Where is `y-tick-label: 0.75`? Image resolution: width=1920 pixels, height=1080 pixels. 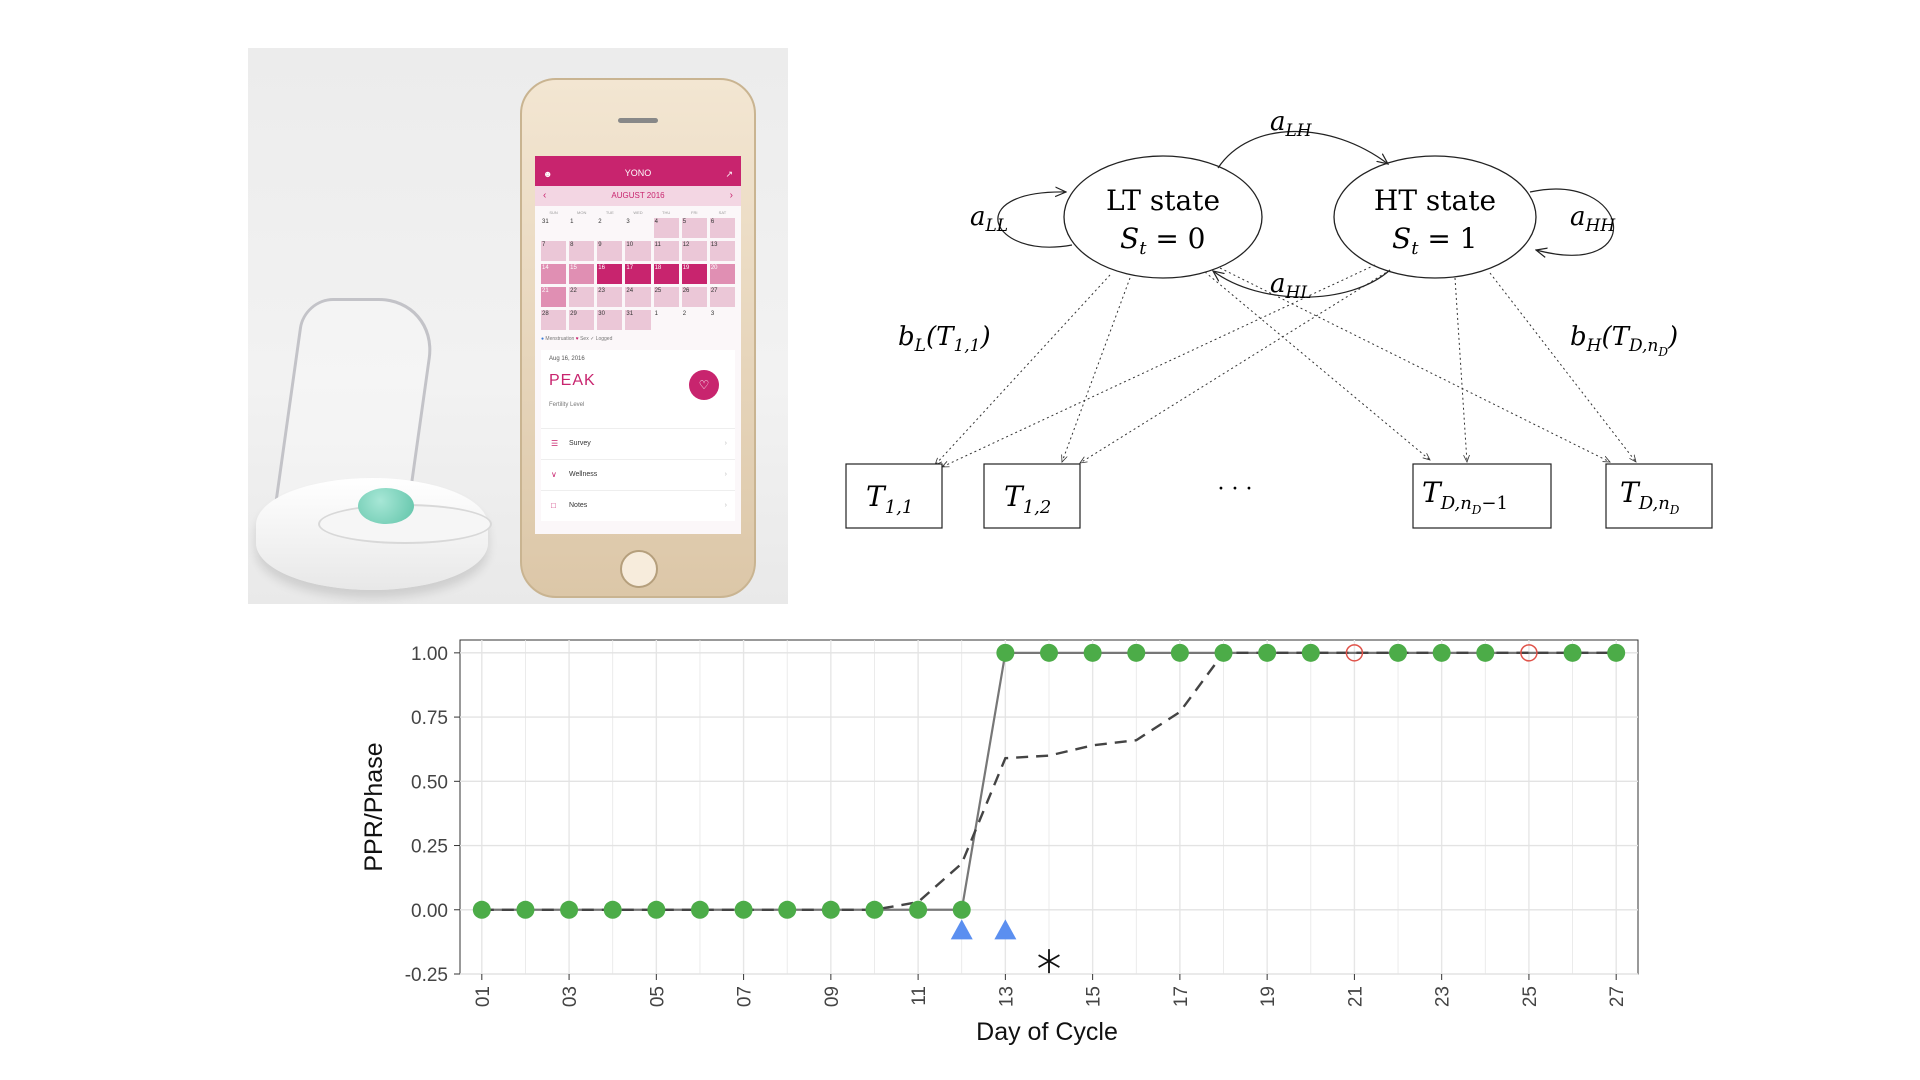
y-tick-label: 0.75 is located at coordinates (429, 718).